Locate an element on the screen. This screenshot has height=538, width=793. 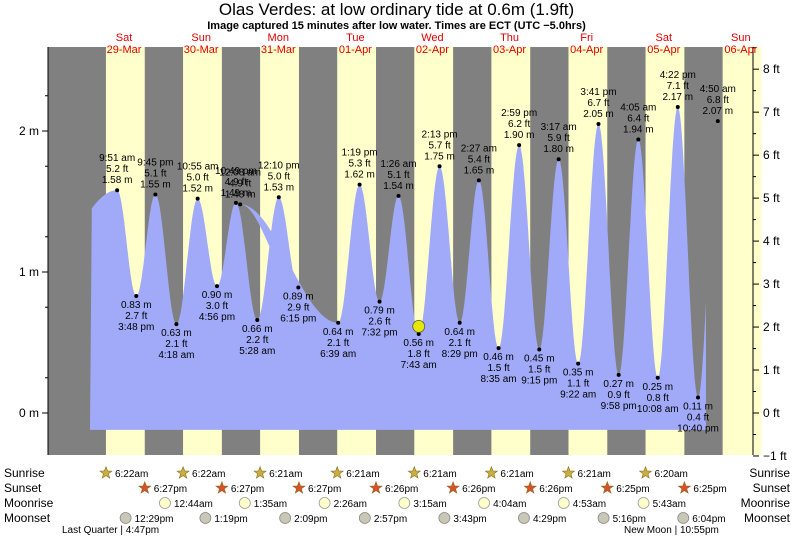
left-tick-label: 2 m is located at coordinates (29, 131).